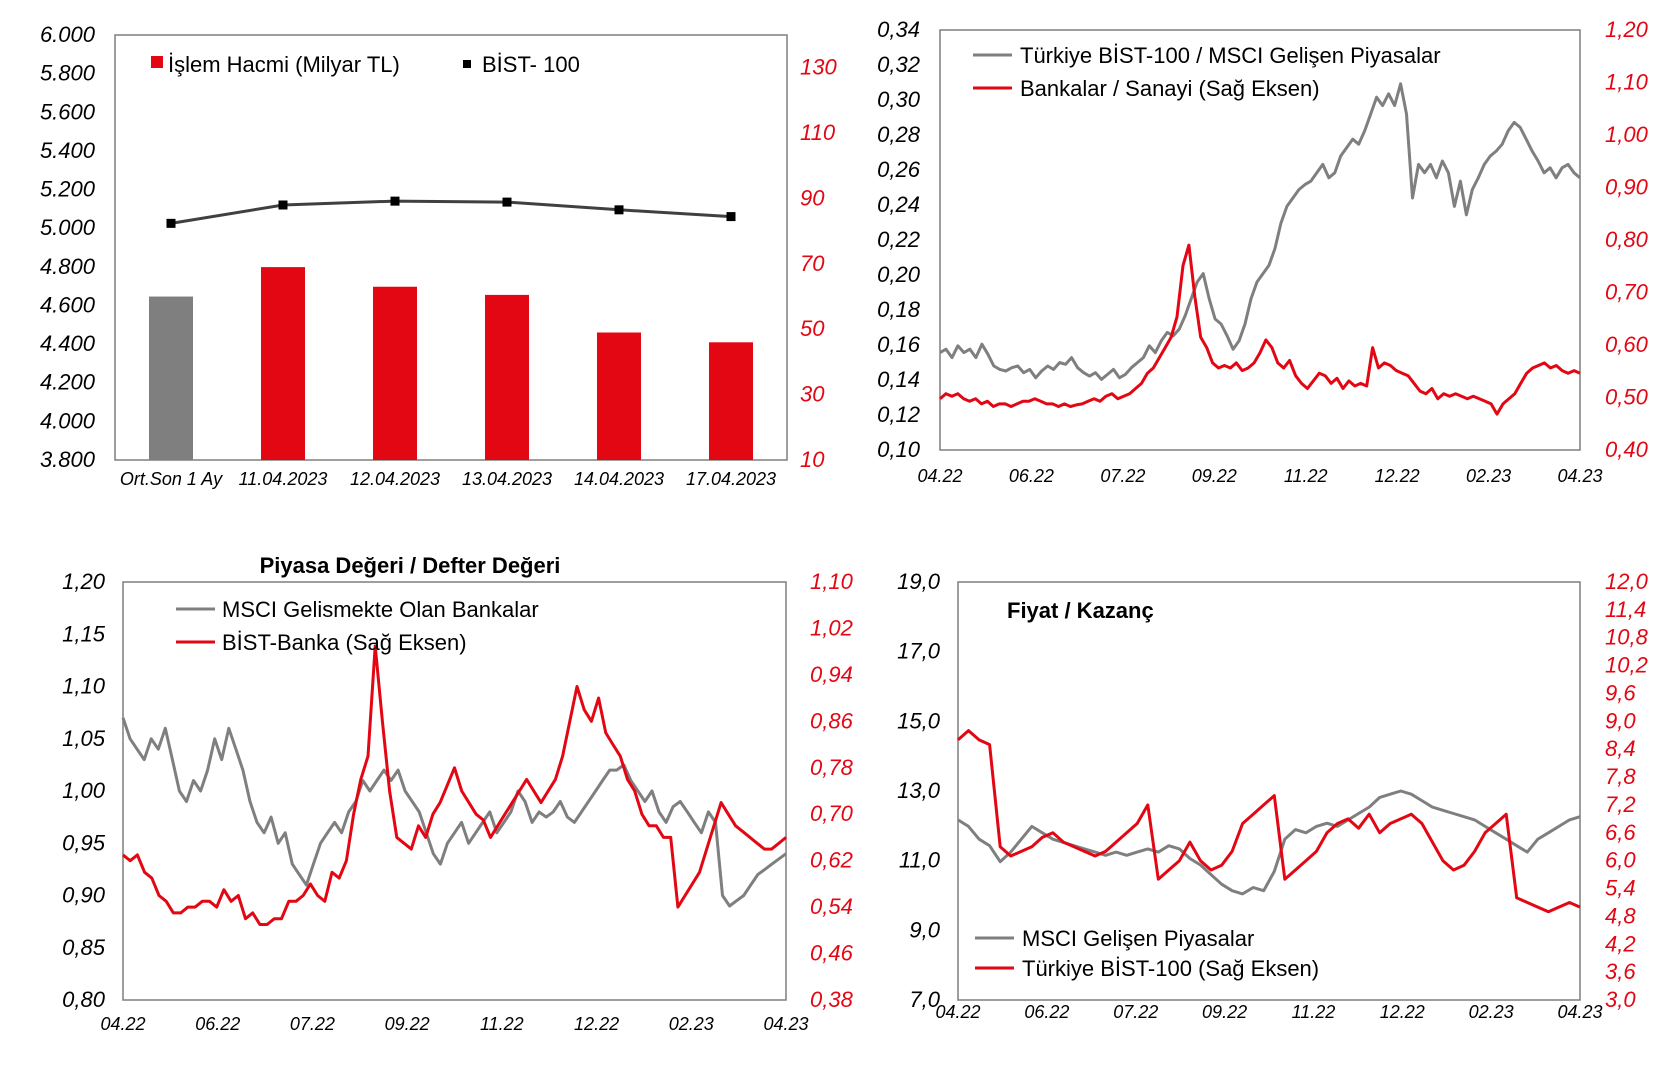 The height and width of the screenshot is (1065, 1666). I want to click on y-tick-label: 1,10, so click(84, 686).